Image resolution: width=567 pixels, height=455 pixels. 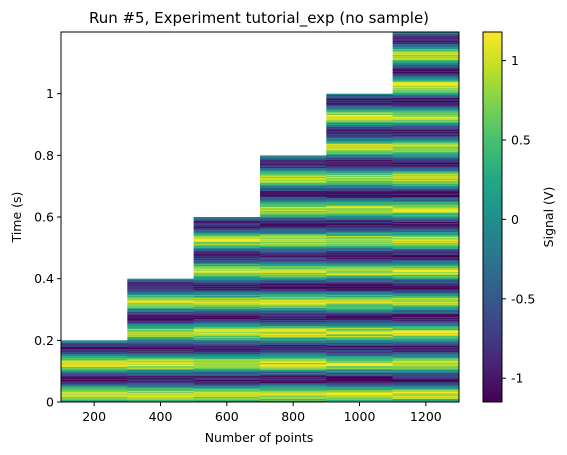 I want to click on y-tick-label: 0.4, so click(x=44, y=278).